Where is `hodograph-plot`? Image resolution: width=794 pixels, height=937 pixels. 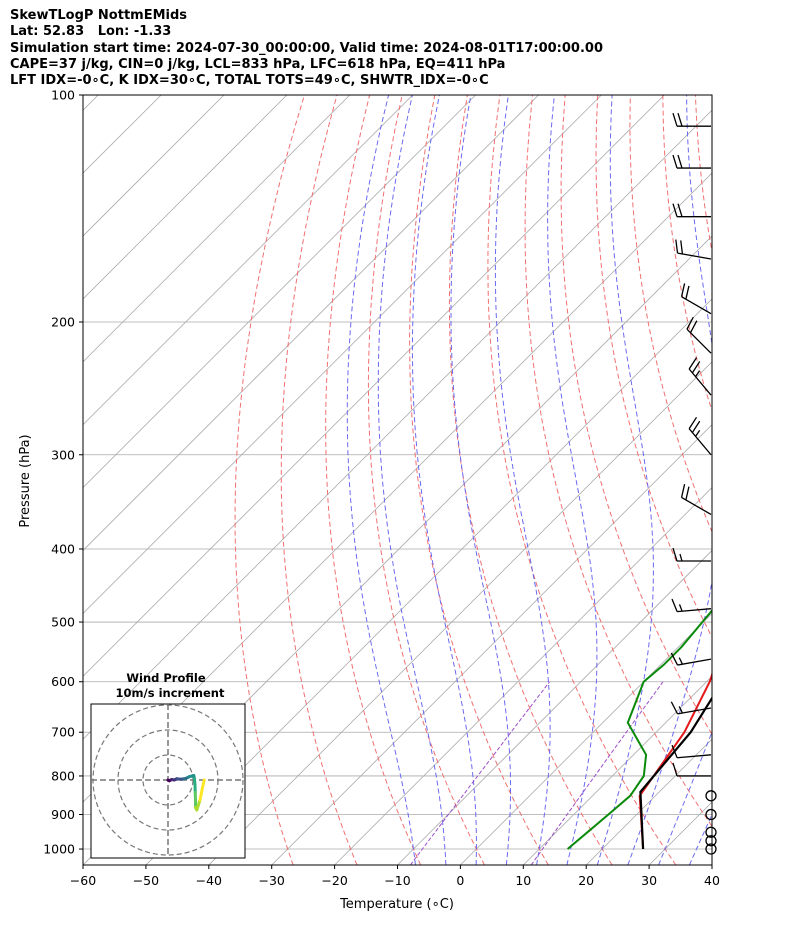 hodograph-plot is located at coordinates (168, 781).